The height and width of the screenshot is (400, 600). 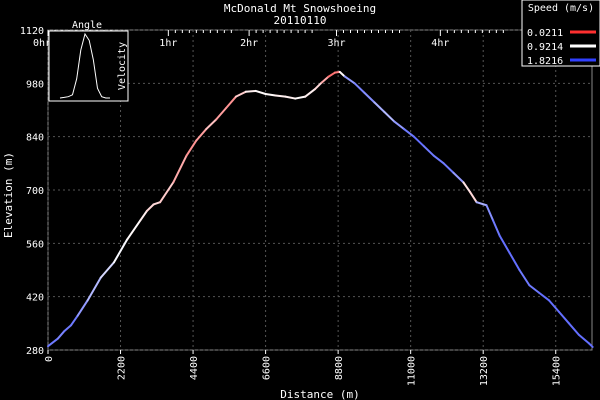 What do you see at coordinates (339, 368) in the screenshot?
I see `x-tick-label: 8800` at bounding box center [339, 368].